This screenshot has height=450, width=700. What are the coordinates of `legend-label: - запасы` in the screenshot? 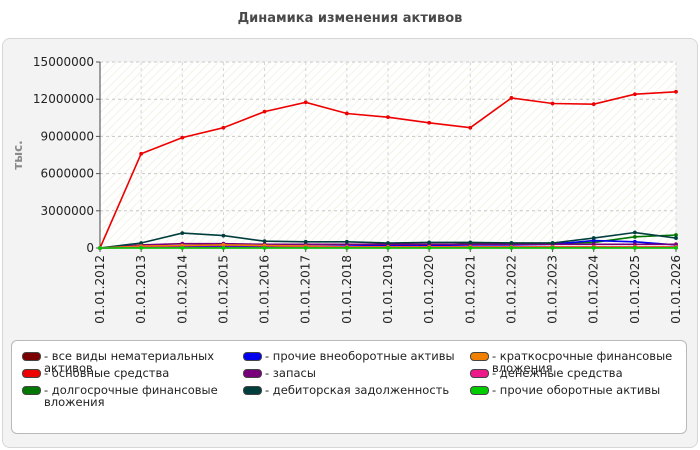 It's located at (290, 373).